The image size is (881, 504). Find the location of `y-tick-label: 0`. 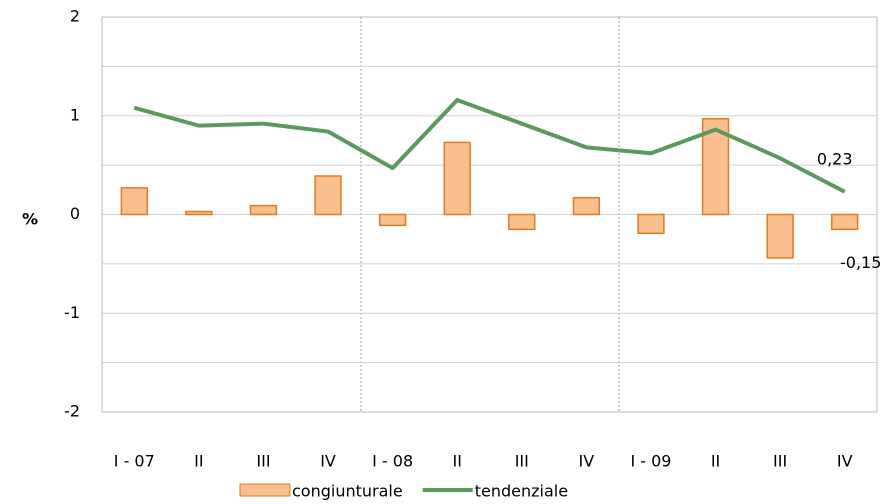

y-tick-label: 0 is located at coordinates (75, 213).